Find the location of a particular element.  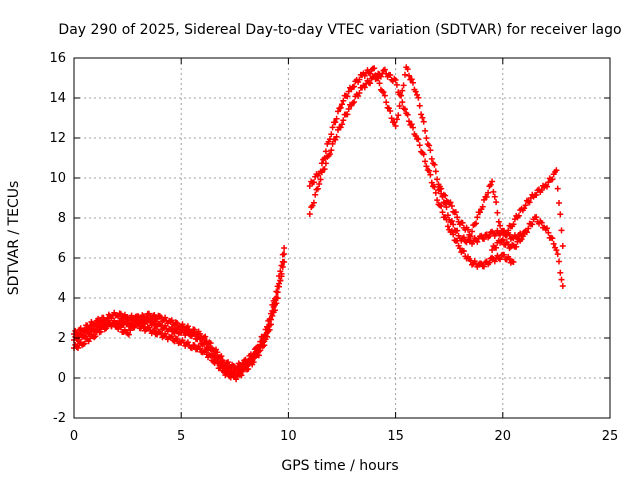

y-tick-label: -2 is located at coordinates (59, 418).